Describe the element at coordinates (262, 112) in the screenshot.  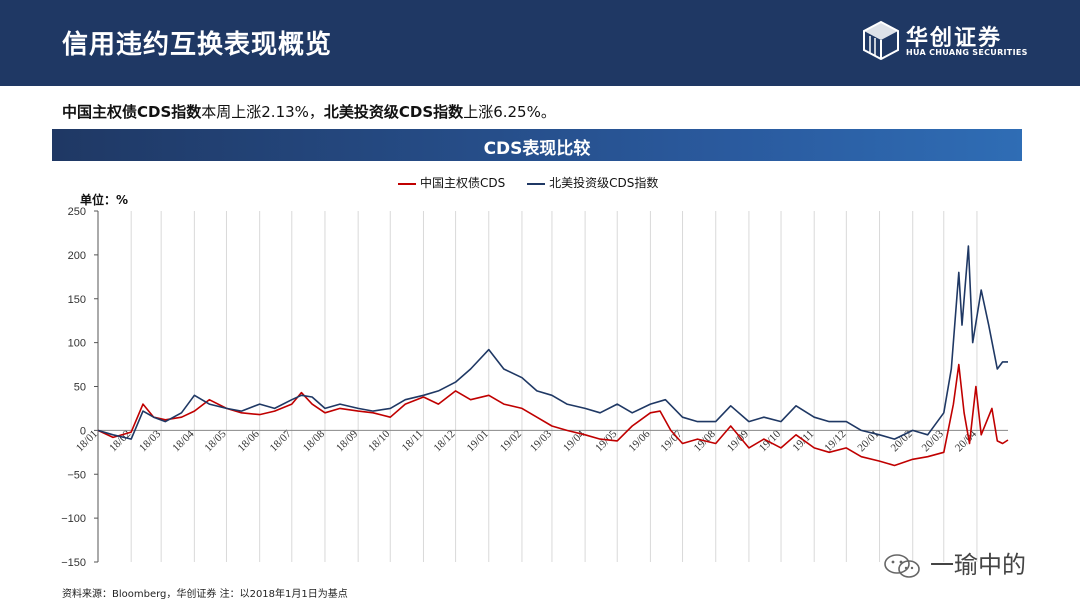
I see `summary-china-change: 本周上涨2.13%，` at that location.